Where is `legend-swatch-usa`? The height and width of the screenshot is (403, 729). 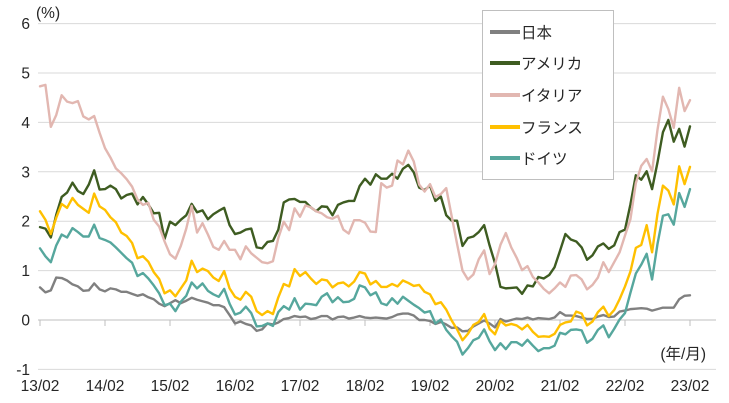 legend-swatch-usa is located at coordinates (505, 63).